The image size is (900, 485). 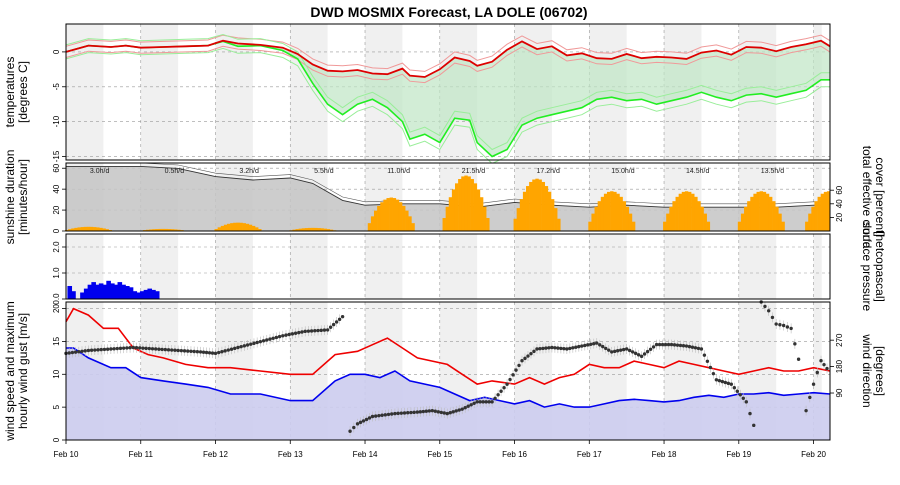 I want to click on y-axis-label: wind speed and maximum, so click(x=10, y=371).